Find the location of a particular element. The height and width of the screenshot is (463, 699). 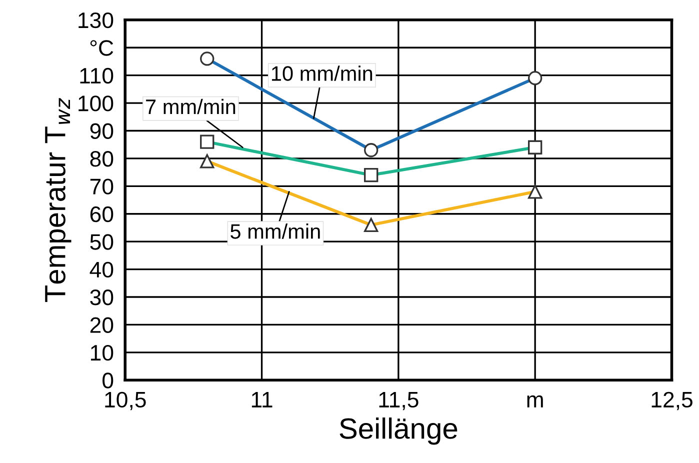

x-tick-label: 11,5 is located at coordinates (398, 401).